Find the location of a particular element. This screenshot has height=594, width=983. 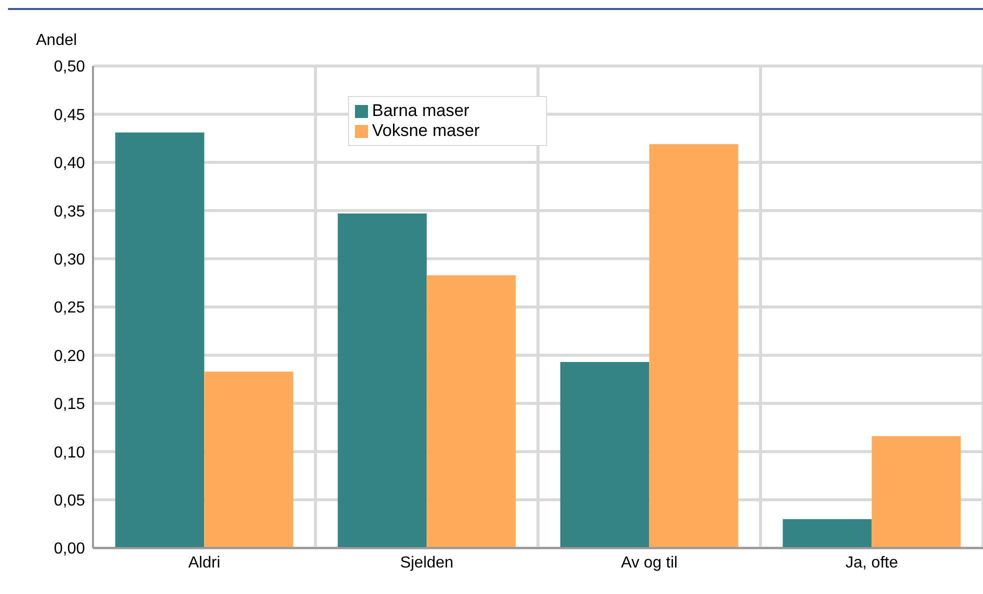

x-tick-label: Ja, ofte is located at coordinates (872, 563).